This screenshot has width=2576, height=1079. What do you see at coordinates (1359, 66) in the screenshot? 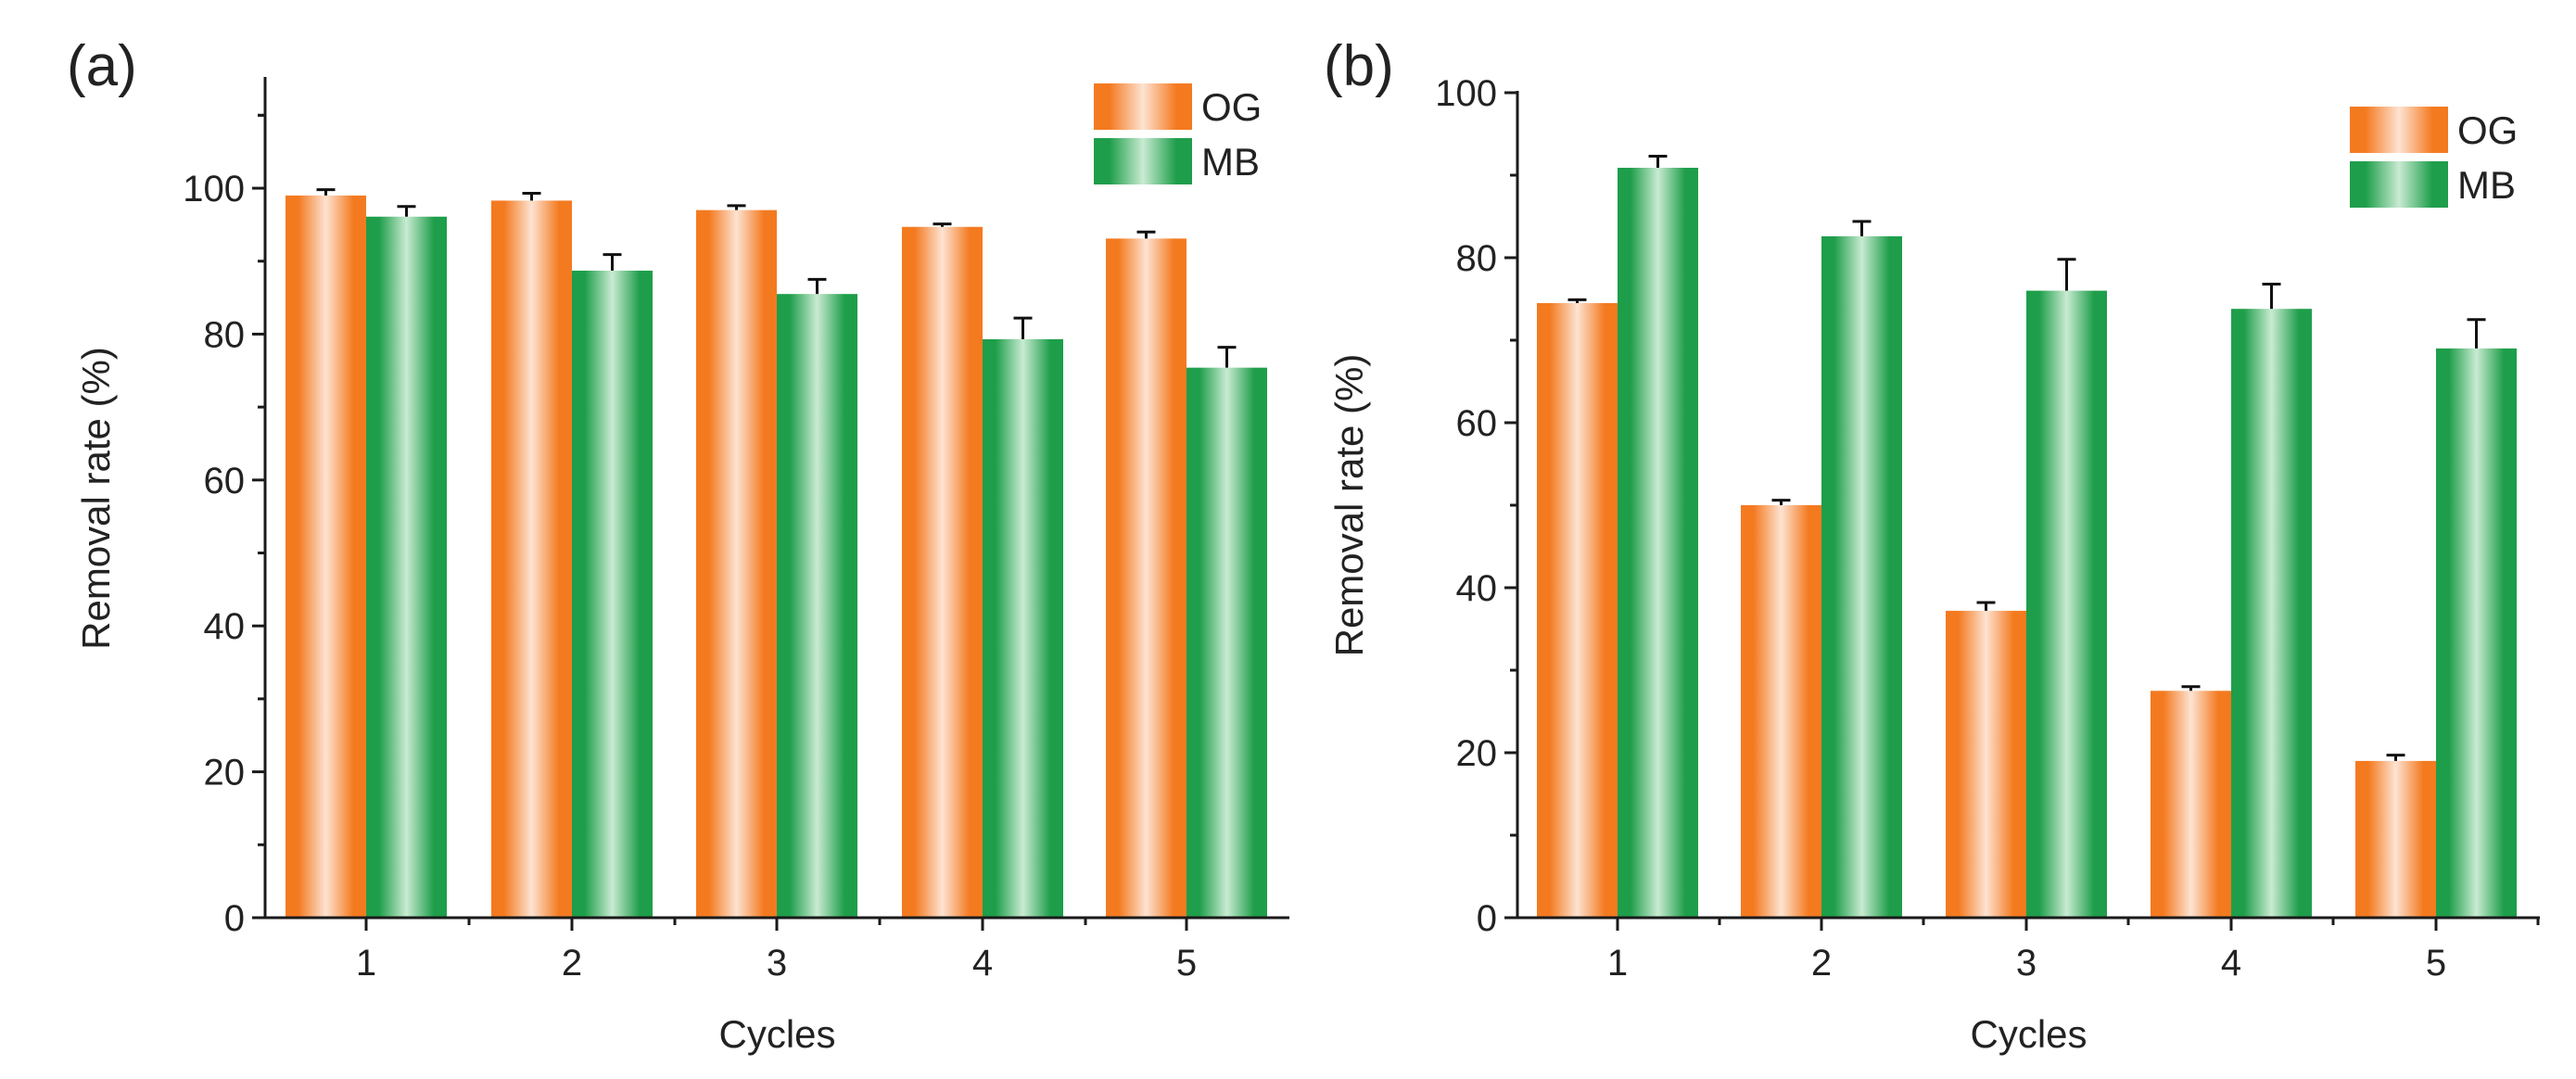
I see `panel-label: (b)` at bounding box center [1359, 66].